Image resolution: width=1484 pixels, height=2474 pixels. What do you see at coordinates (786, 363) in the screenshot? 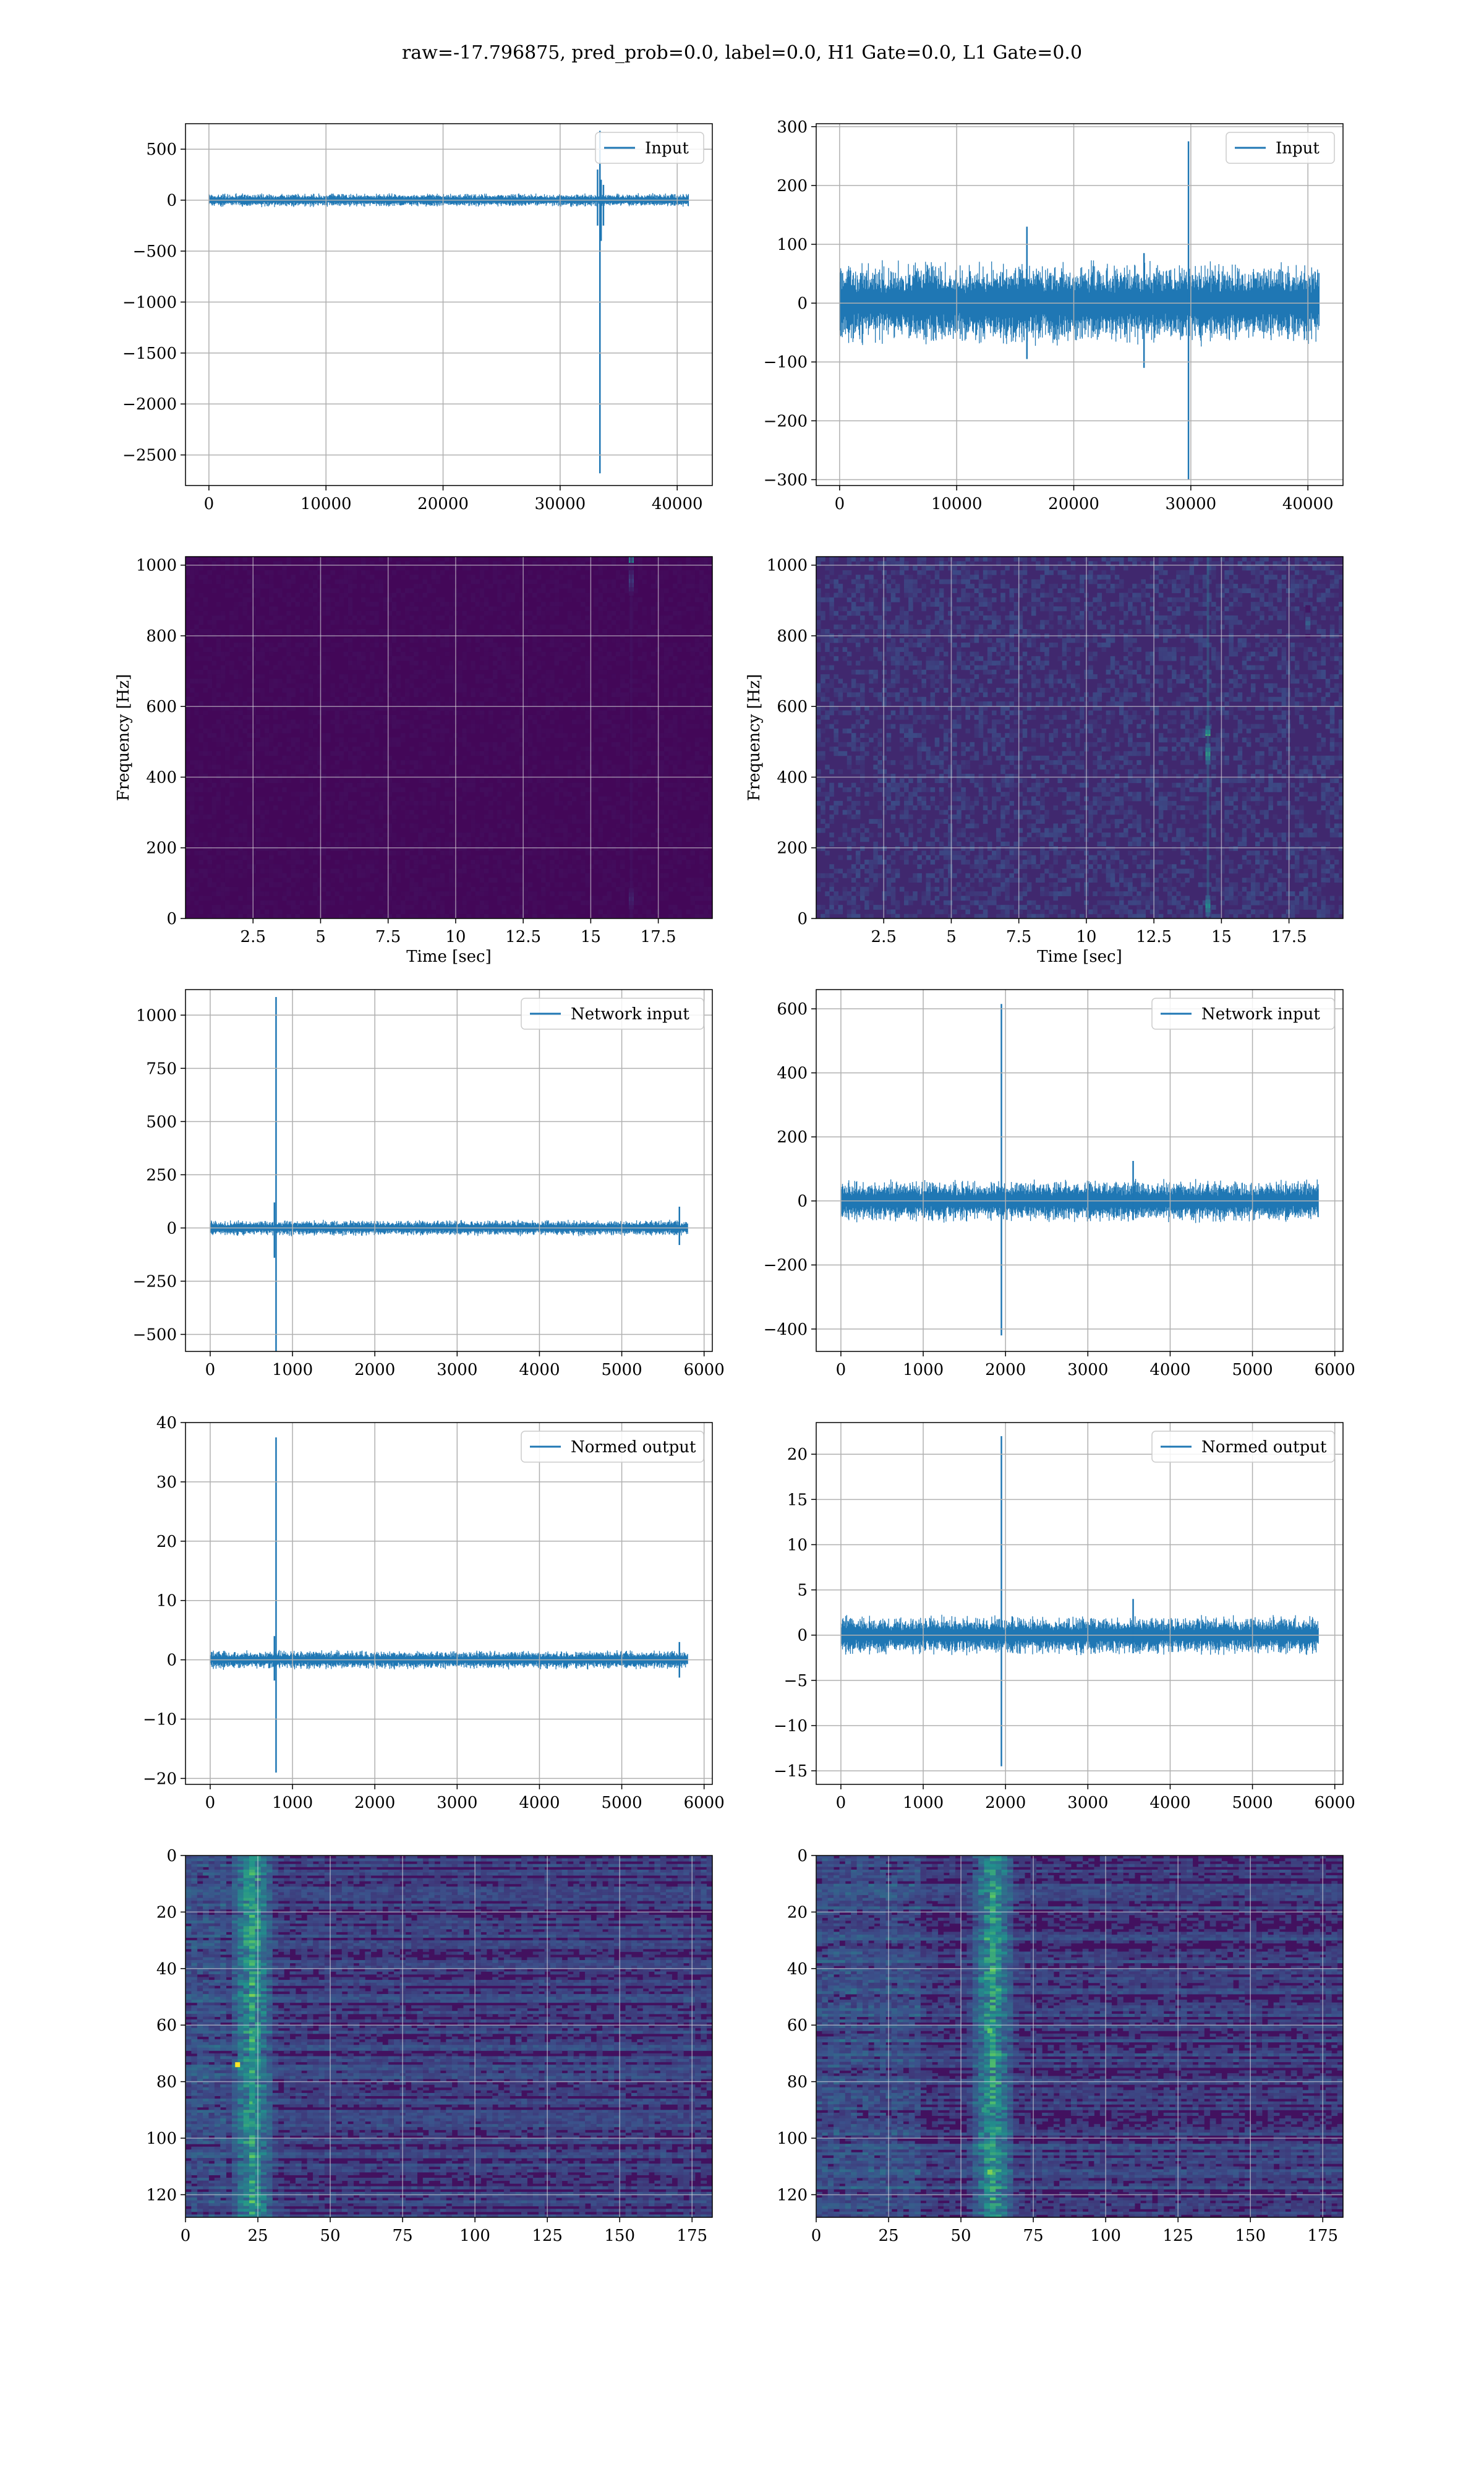
I see `y-tick-label: −100` at bounding box center [786, 363].